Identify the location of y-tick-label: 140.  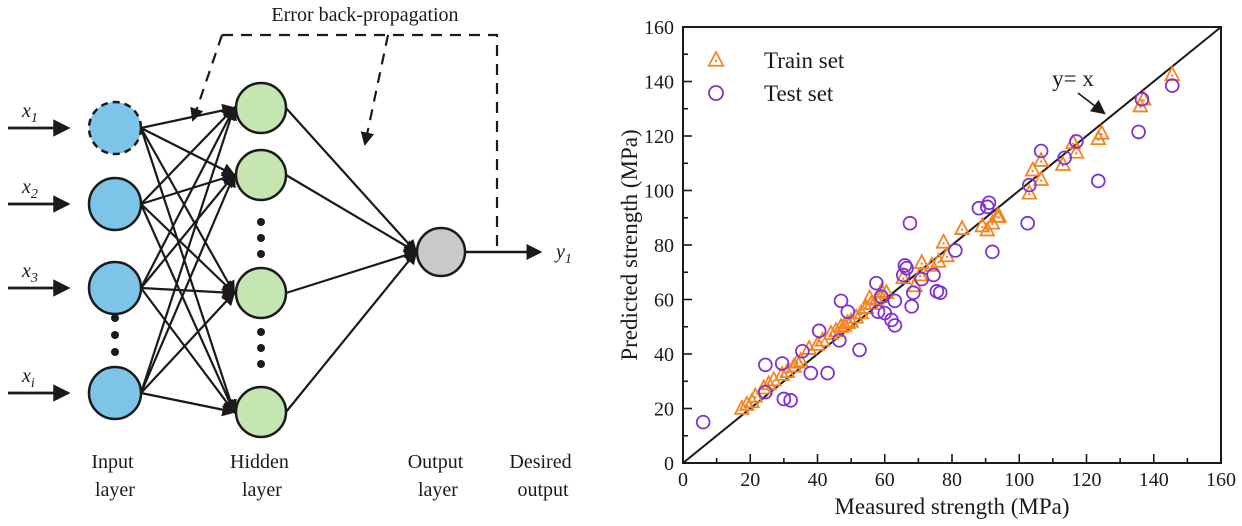
(659, 83).